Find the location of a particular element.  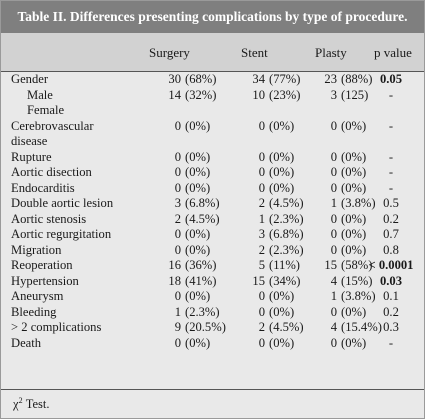

row-label: Aortic regurgitation is located at coordinates (61, 234).